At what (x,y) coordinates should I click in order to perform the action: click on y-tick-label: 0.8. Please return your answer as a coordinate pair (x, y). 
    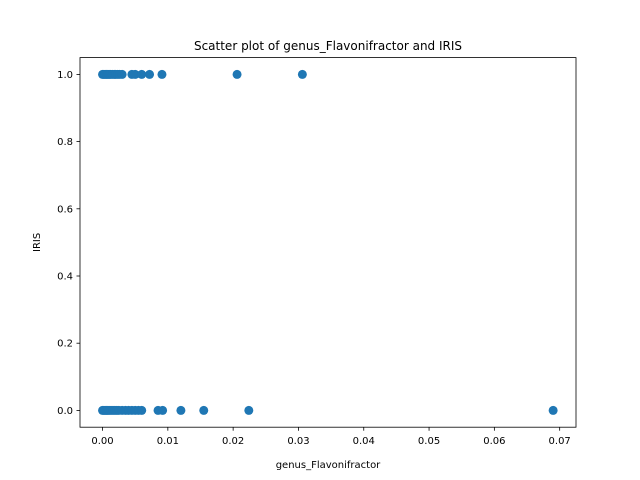
    Looking at the image, I should click on (65, 142).